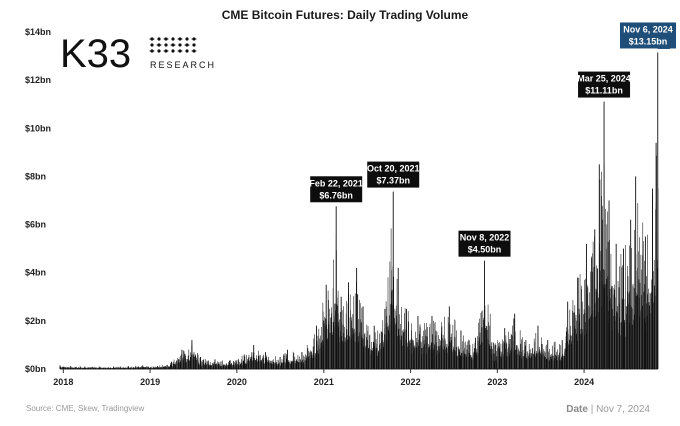 The image size is (680, 426). What do you see at coordinates (393, 181) in the screenshot?
I see `annotation-value: $7.37bn` at bounding box center [393, 181].